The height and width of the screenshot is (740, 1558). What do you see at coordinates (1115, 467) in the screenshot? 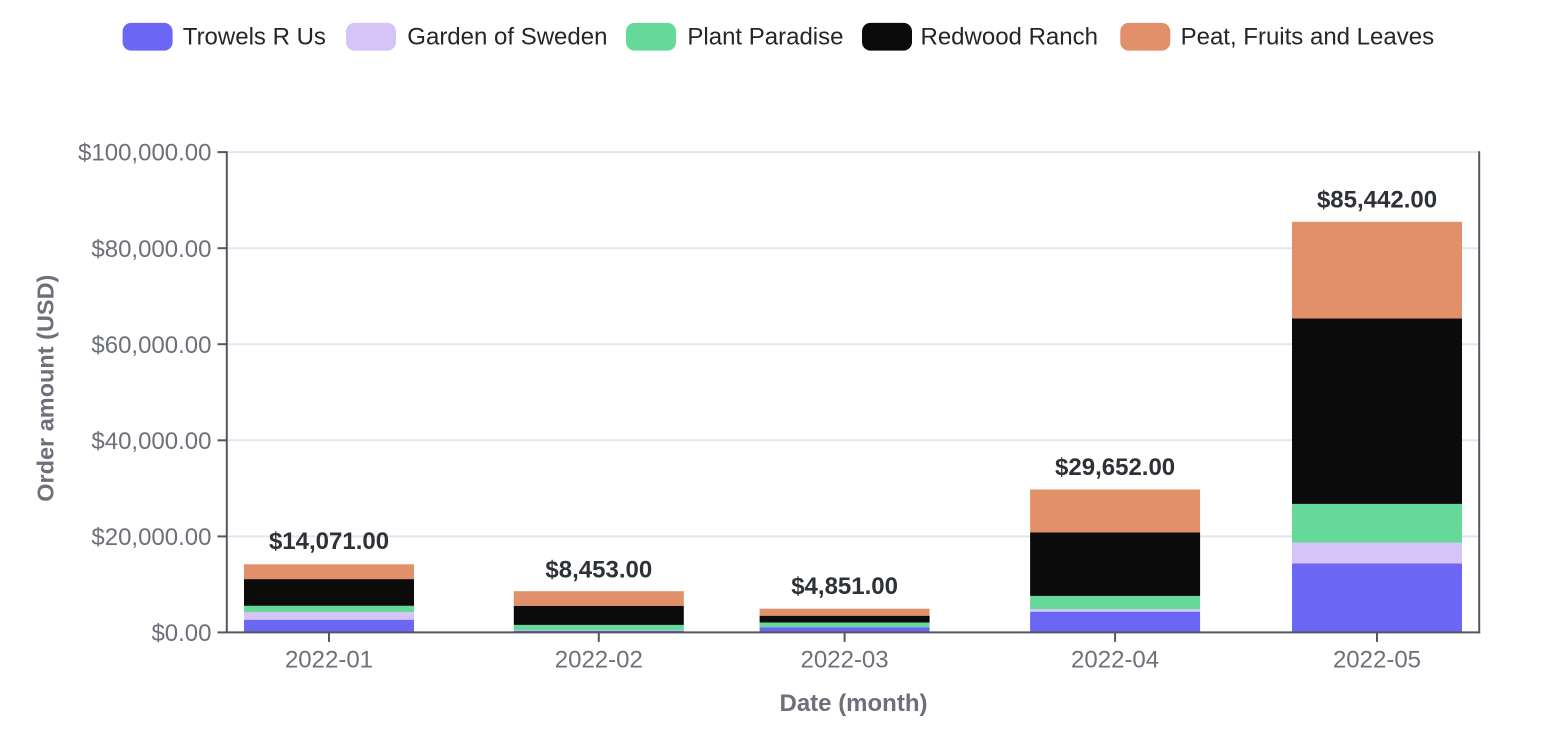
I see `svg-text: $29,652.00` at bounding box center [1115, 467].